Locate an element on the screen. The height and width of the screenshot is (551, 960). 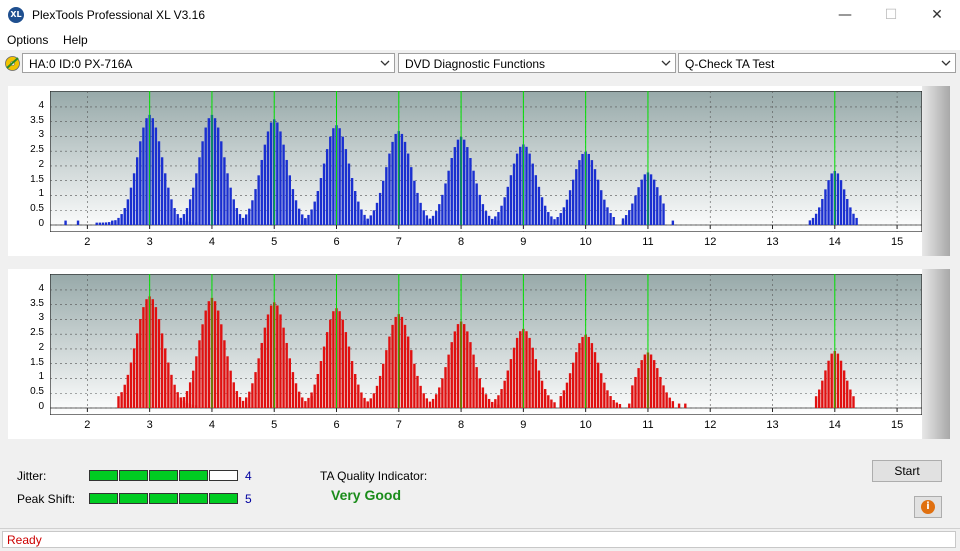
maximize-button: ☐ is located at coordinates (891, 15).